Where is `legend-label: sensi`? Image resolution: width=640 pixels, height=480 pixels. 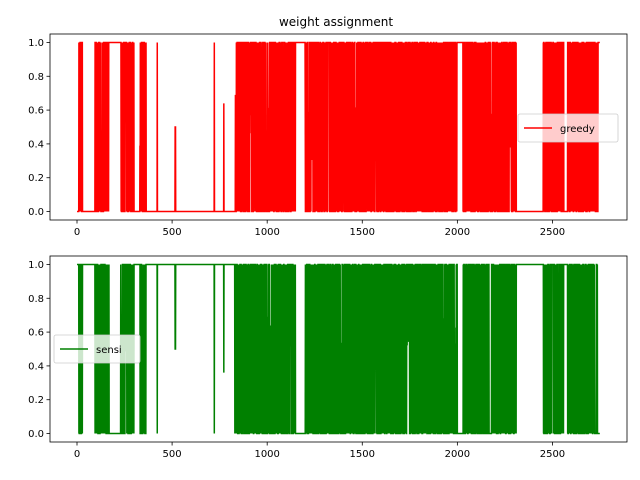 legend-label: sensi is located at coordinates (109, 350).